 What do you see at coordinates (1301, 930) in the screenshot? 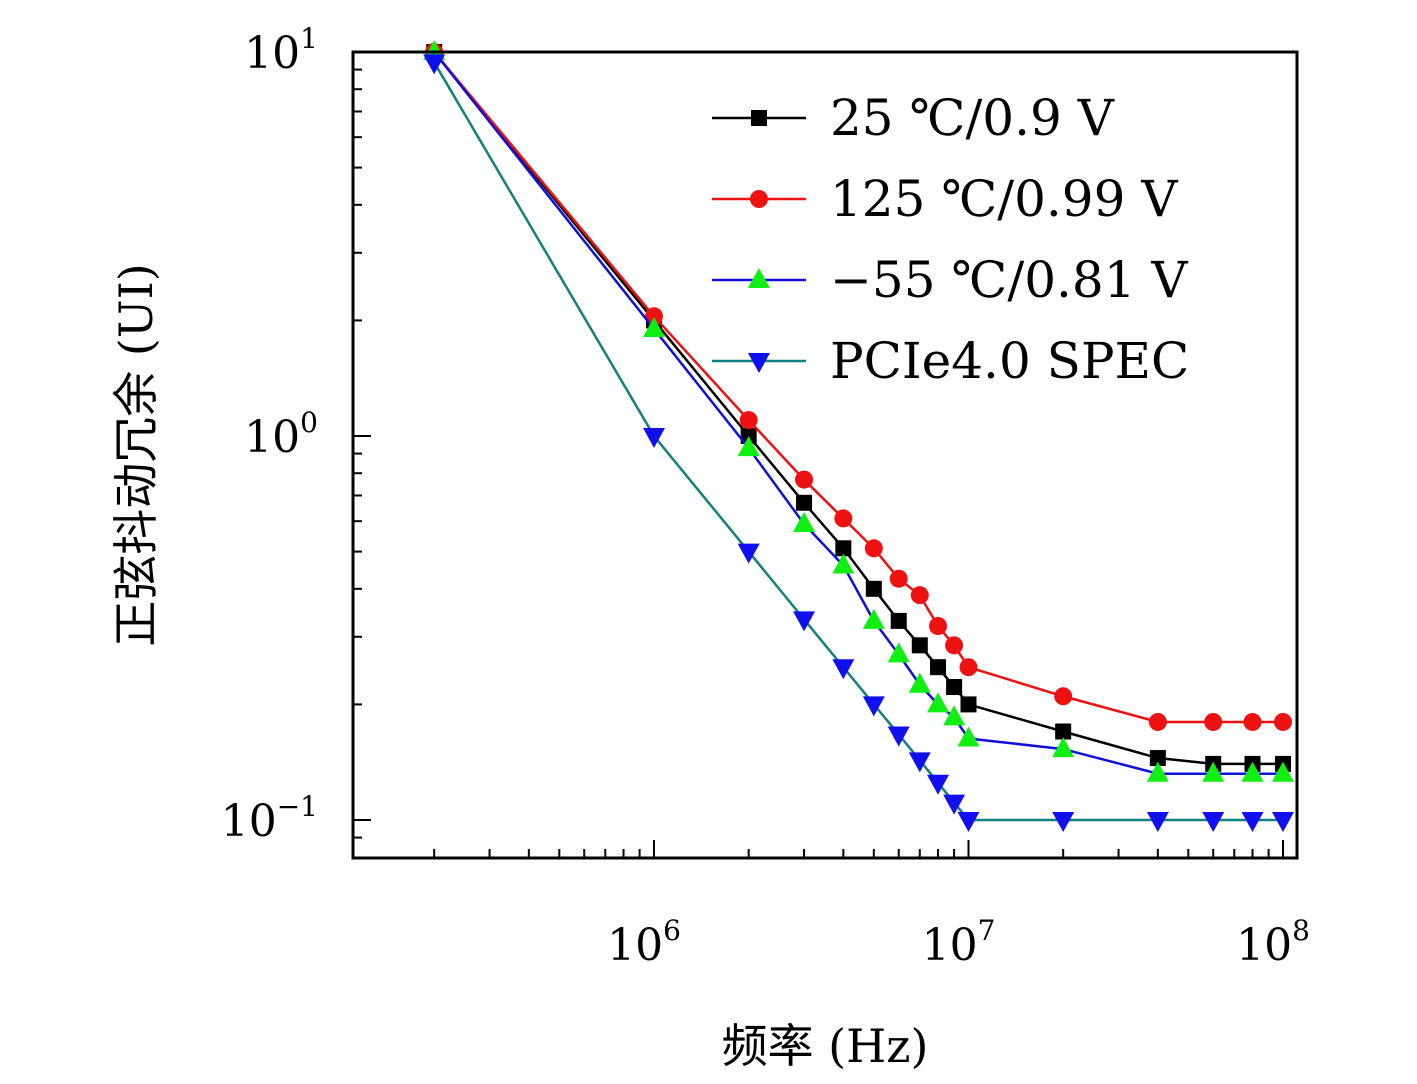
I see `tick-exponent: 8` at bounding box center [1301, 930].